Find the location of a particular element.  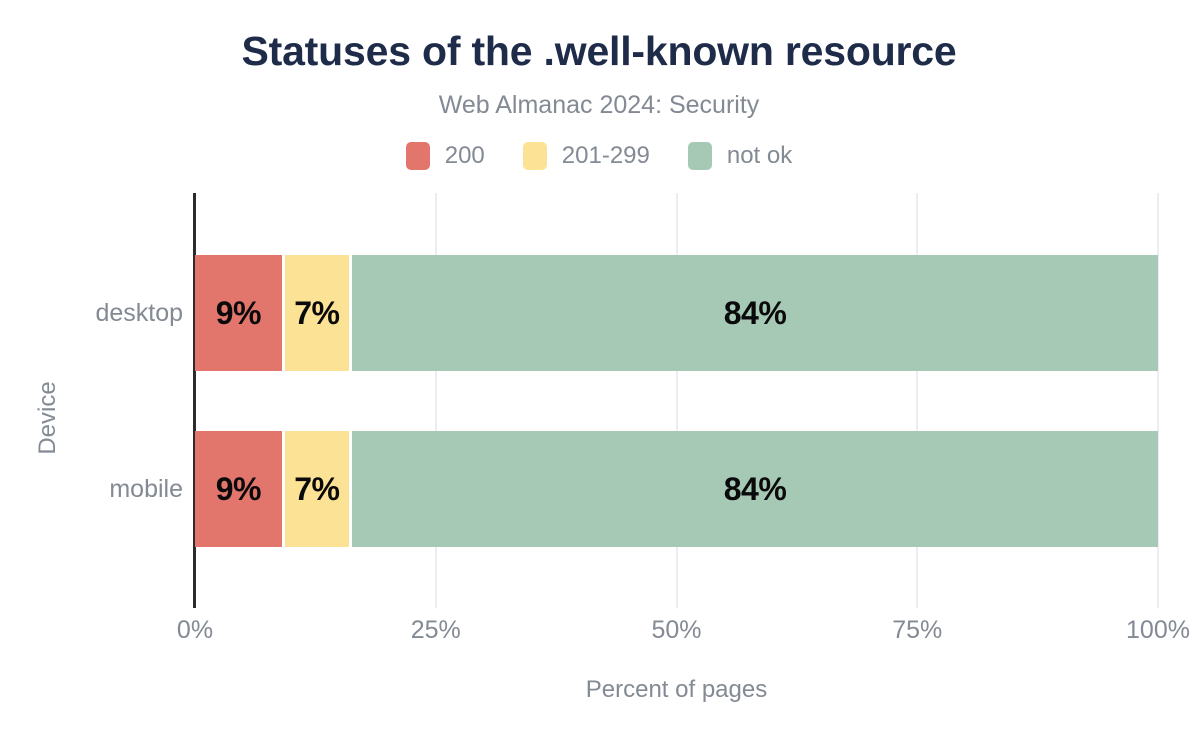

x-axis-title: Percent of pages is located at coordinates (676, 689).